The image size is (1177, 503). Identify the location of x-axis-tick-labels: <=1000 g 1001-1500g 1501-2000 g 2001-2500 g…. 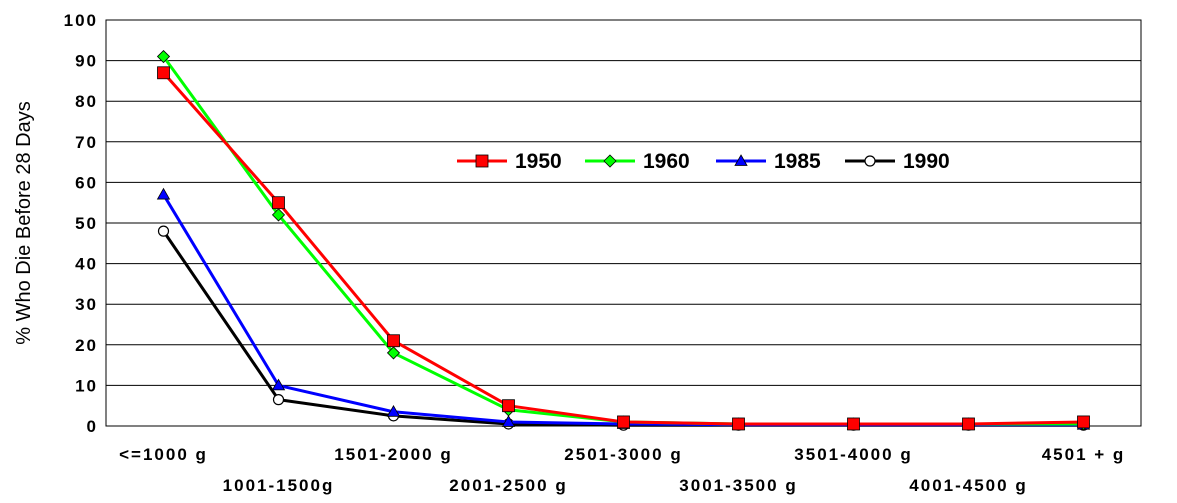
(622, 470).